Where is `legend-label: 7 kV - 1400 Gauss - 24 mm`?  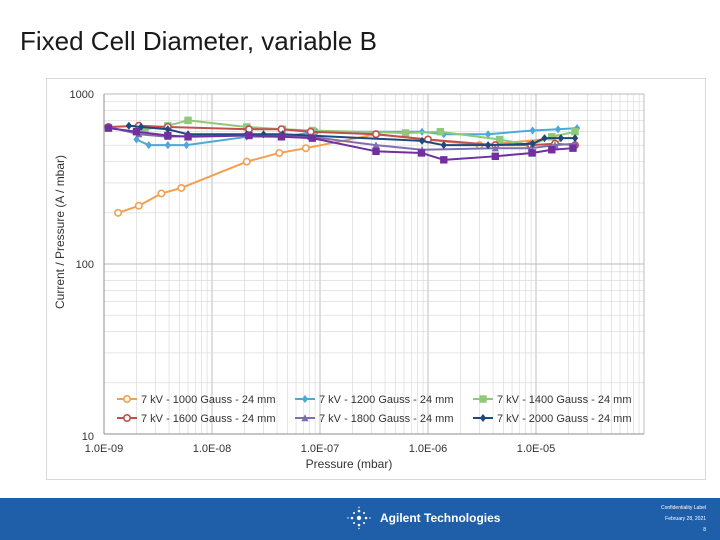
legend-label: 7 kV - 1400 Gauss - 24 mm is located at coordinates (564, 400).